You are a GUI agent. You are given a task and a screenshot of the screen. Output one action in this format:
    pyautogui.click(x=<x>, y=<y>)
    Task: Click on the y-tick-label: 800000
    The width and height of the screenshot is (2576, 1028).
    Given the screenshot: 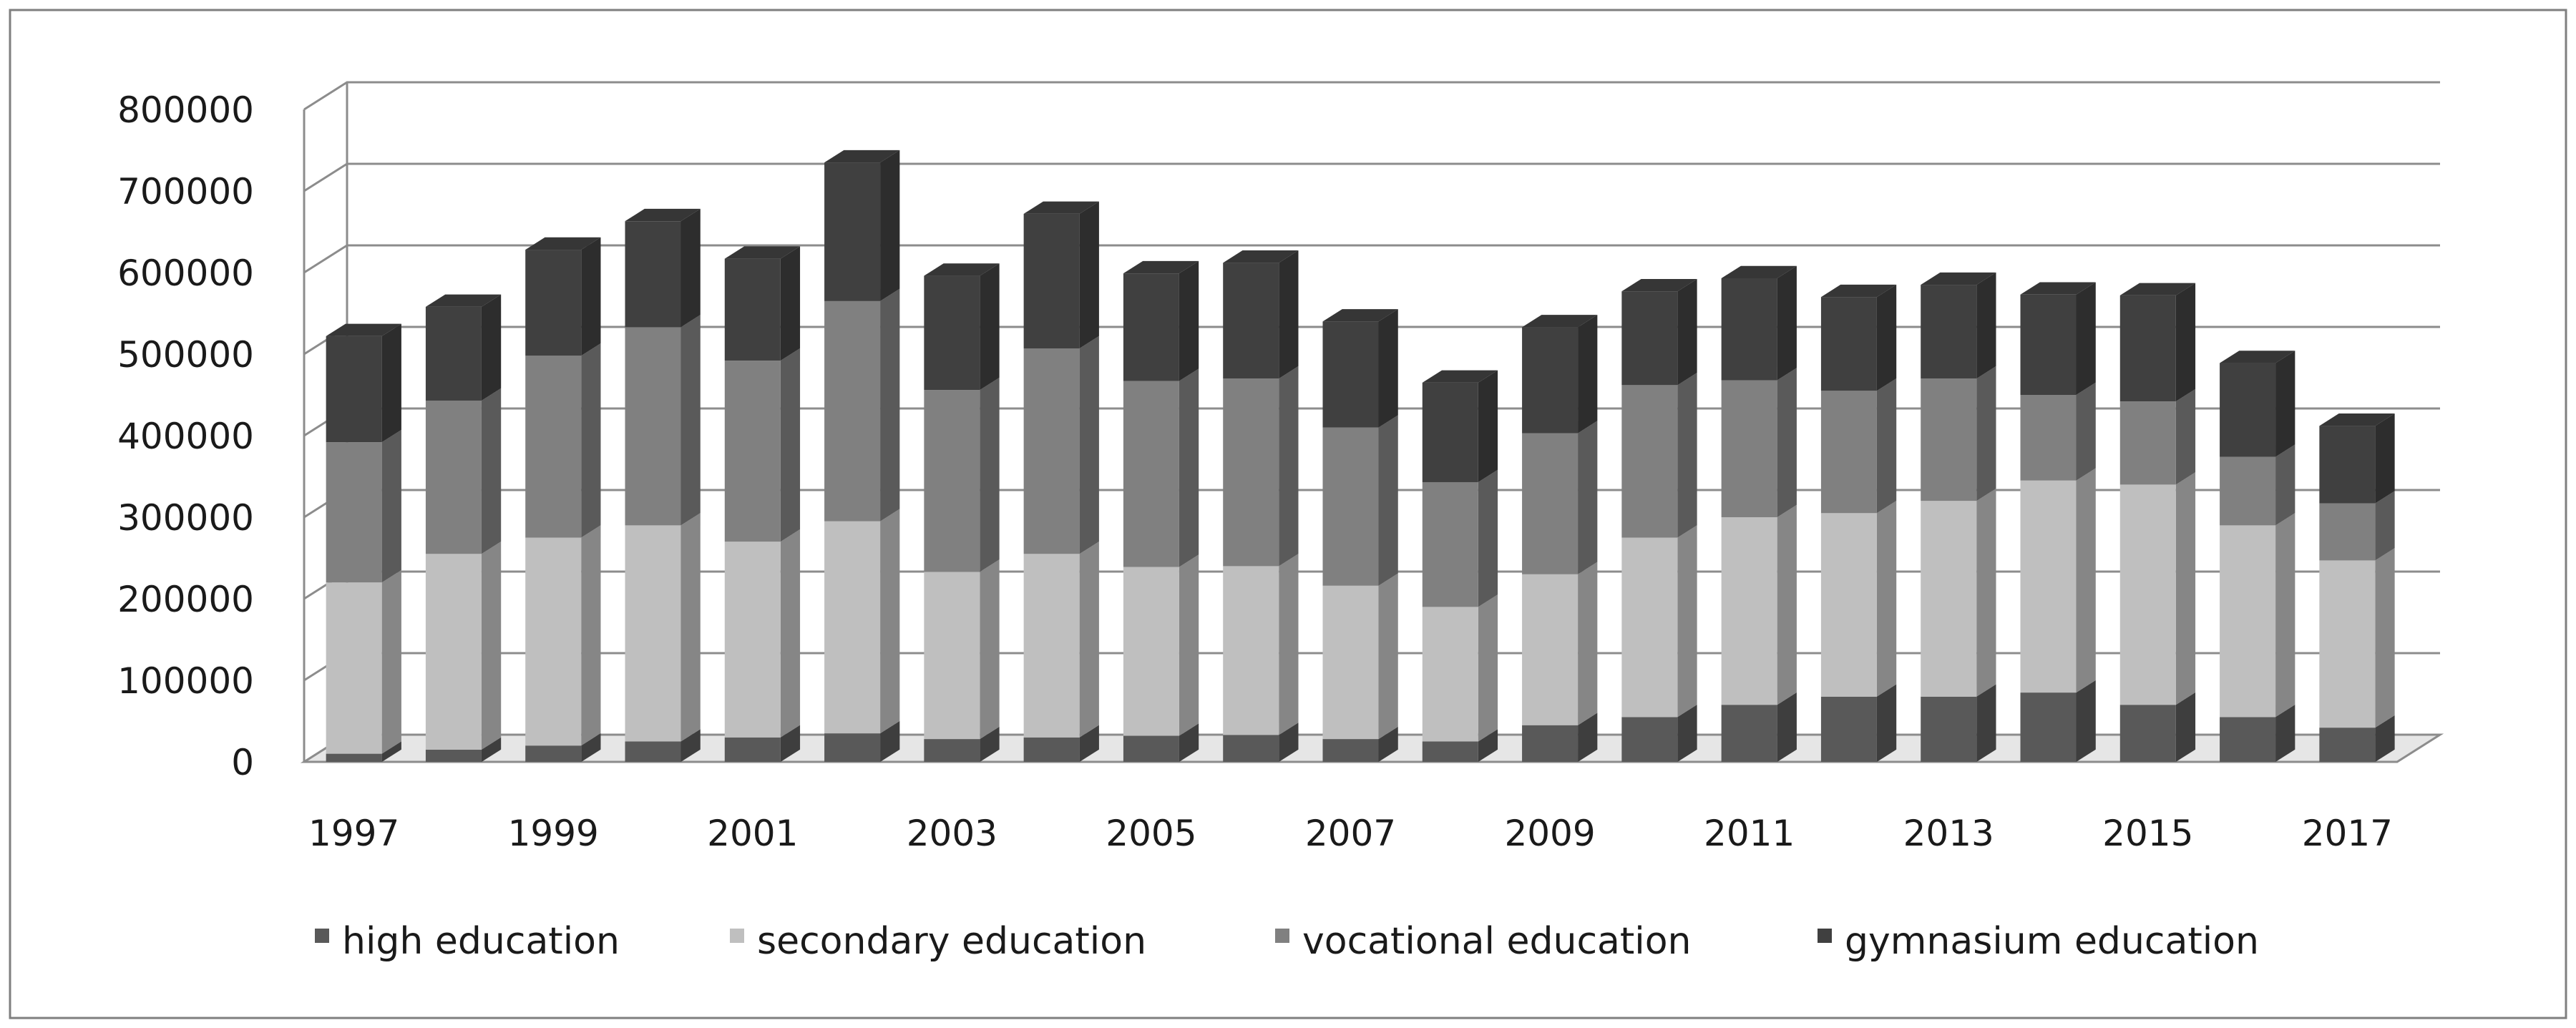 What is the action you would take?
    pyautogui.click(x=185, y=110)
    